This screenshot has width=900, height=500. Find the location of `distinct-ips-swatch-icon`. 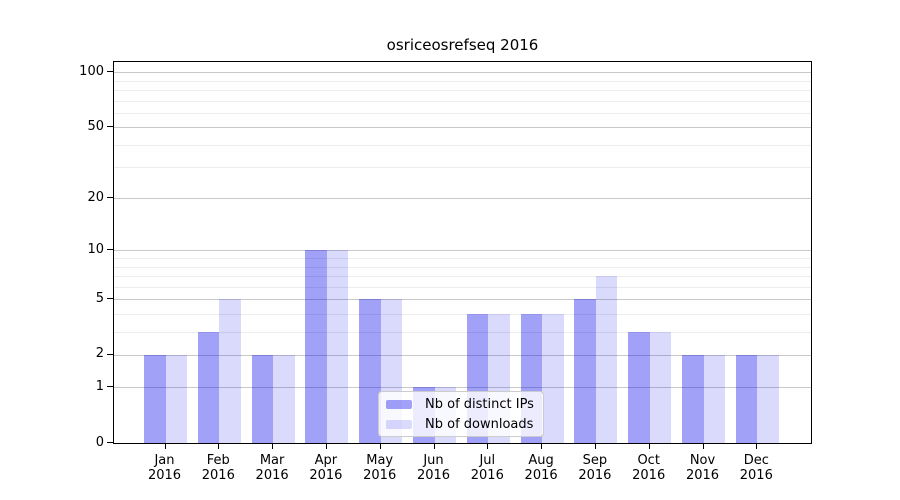

distinct-ips-swatch-icon is located at coordinates (399, 404).